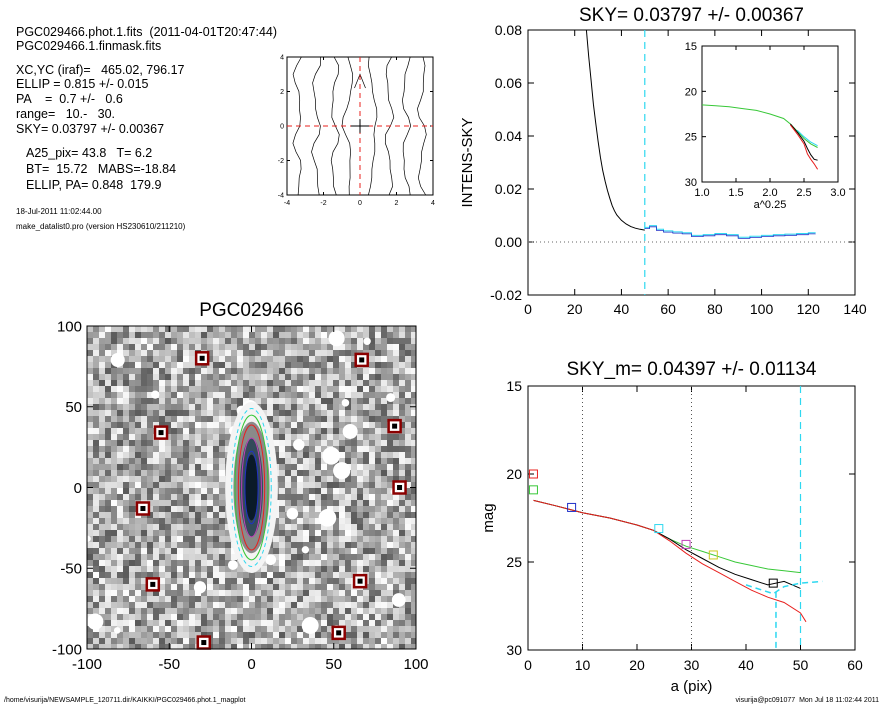 The image size is (885, 708). What do you see at coordinates (323, 203) in the screenshot?
I see `contour-x-tick-label: -2` at bounding box center [323, 203].